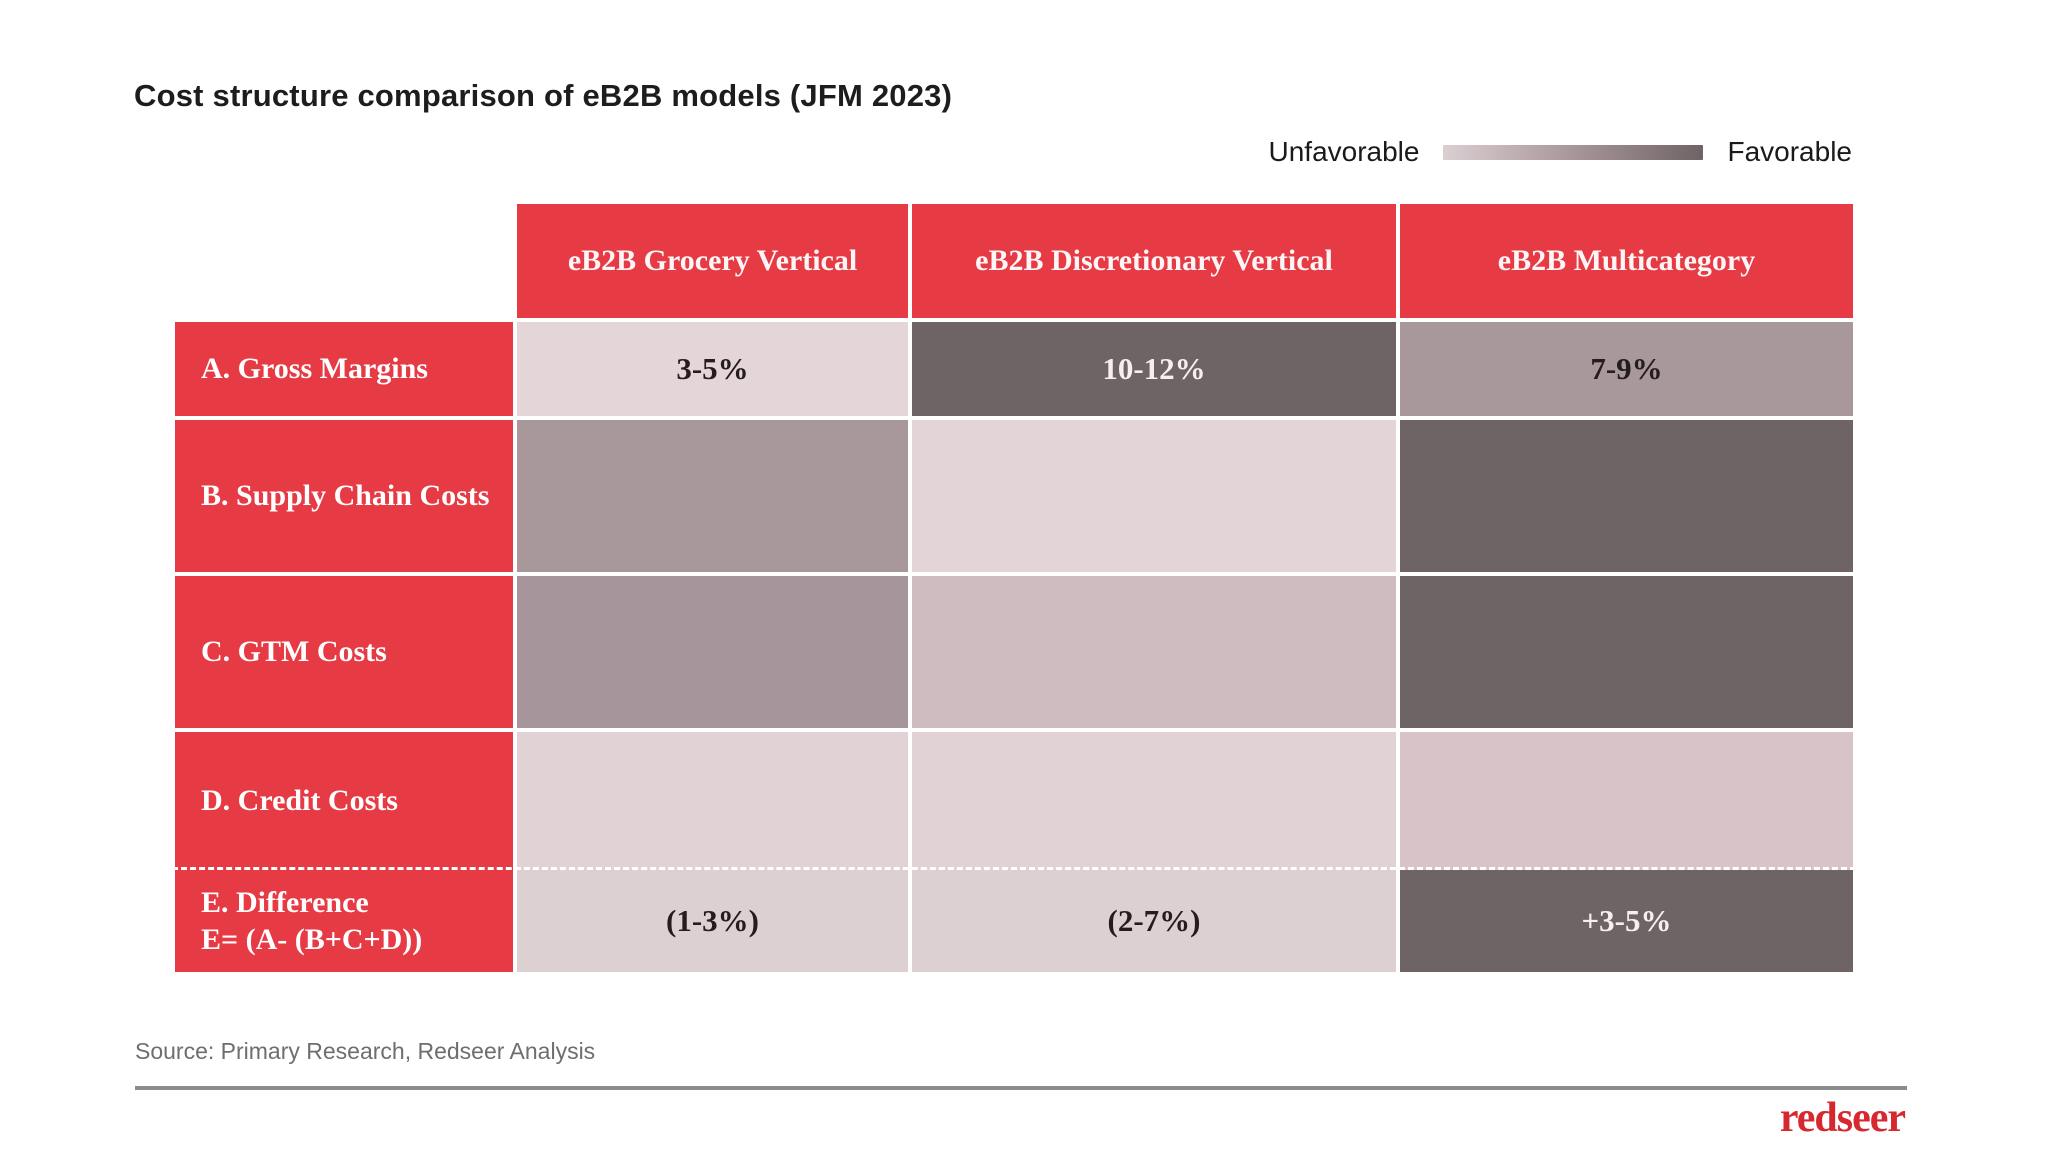 This screenshot has height=1156, width=2048. I want to click on cell-credit-multicategory, so click(1626, 801).